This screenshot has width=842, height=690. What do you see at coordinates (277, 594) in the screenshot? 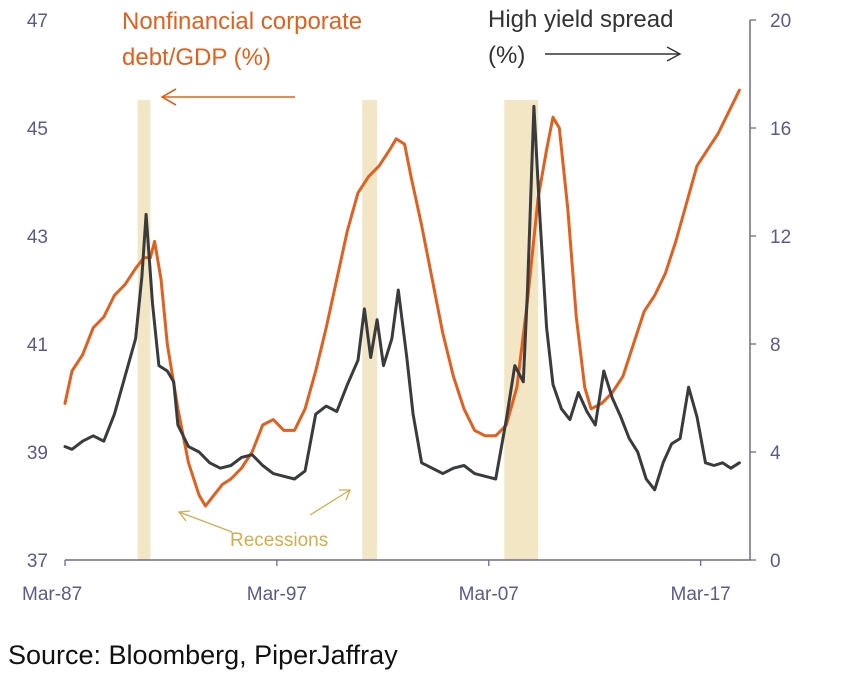
I see `x-tick-label: Mar-97` at bounding box center [277, 594].